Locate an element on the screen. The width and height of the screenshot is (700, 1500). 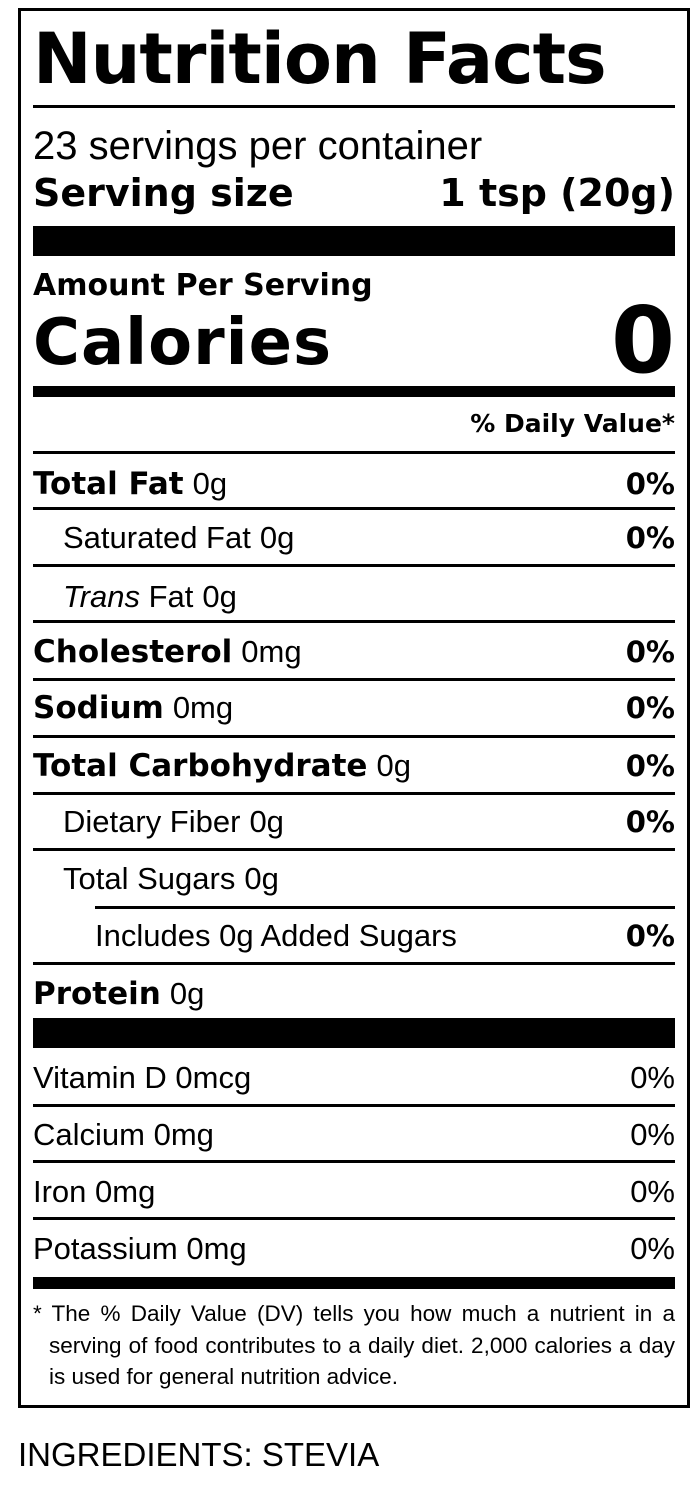
serving-size-label: Serving size is located at coordinates (163, 193).